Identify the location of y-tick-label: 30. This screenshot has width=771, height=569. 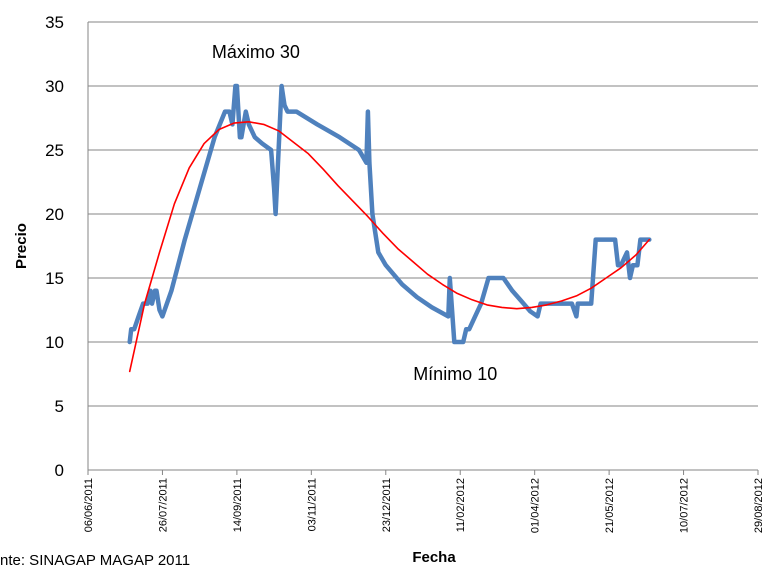
(54, 86).